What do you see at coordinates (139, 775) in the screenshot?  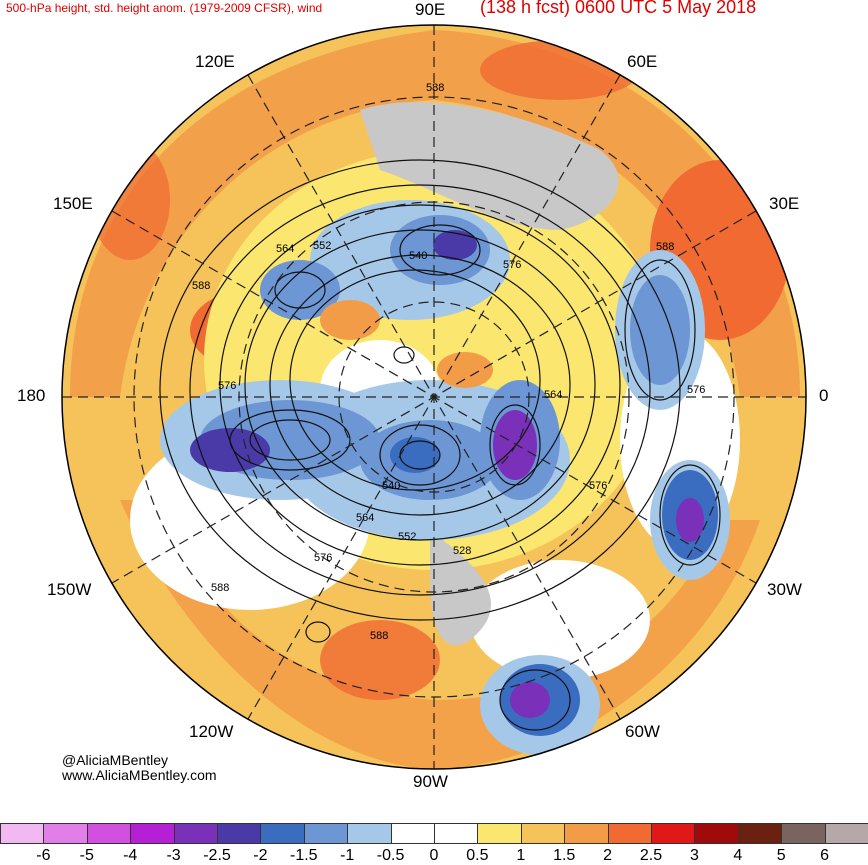 I see `author-website: www.AliciaMBentley.com` at bounding box center [139, 775].